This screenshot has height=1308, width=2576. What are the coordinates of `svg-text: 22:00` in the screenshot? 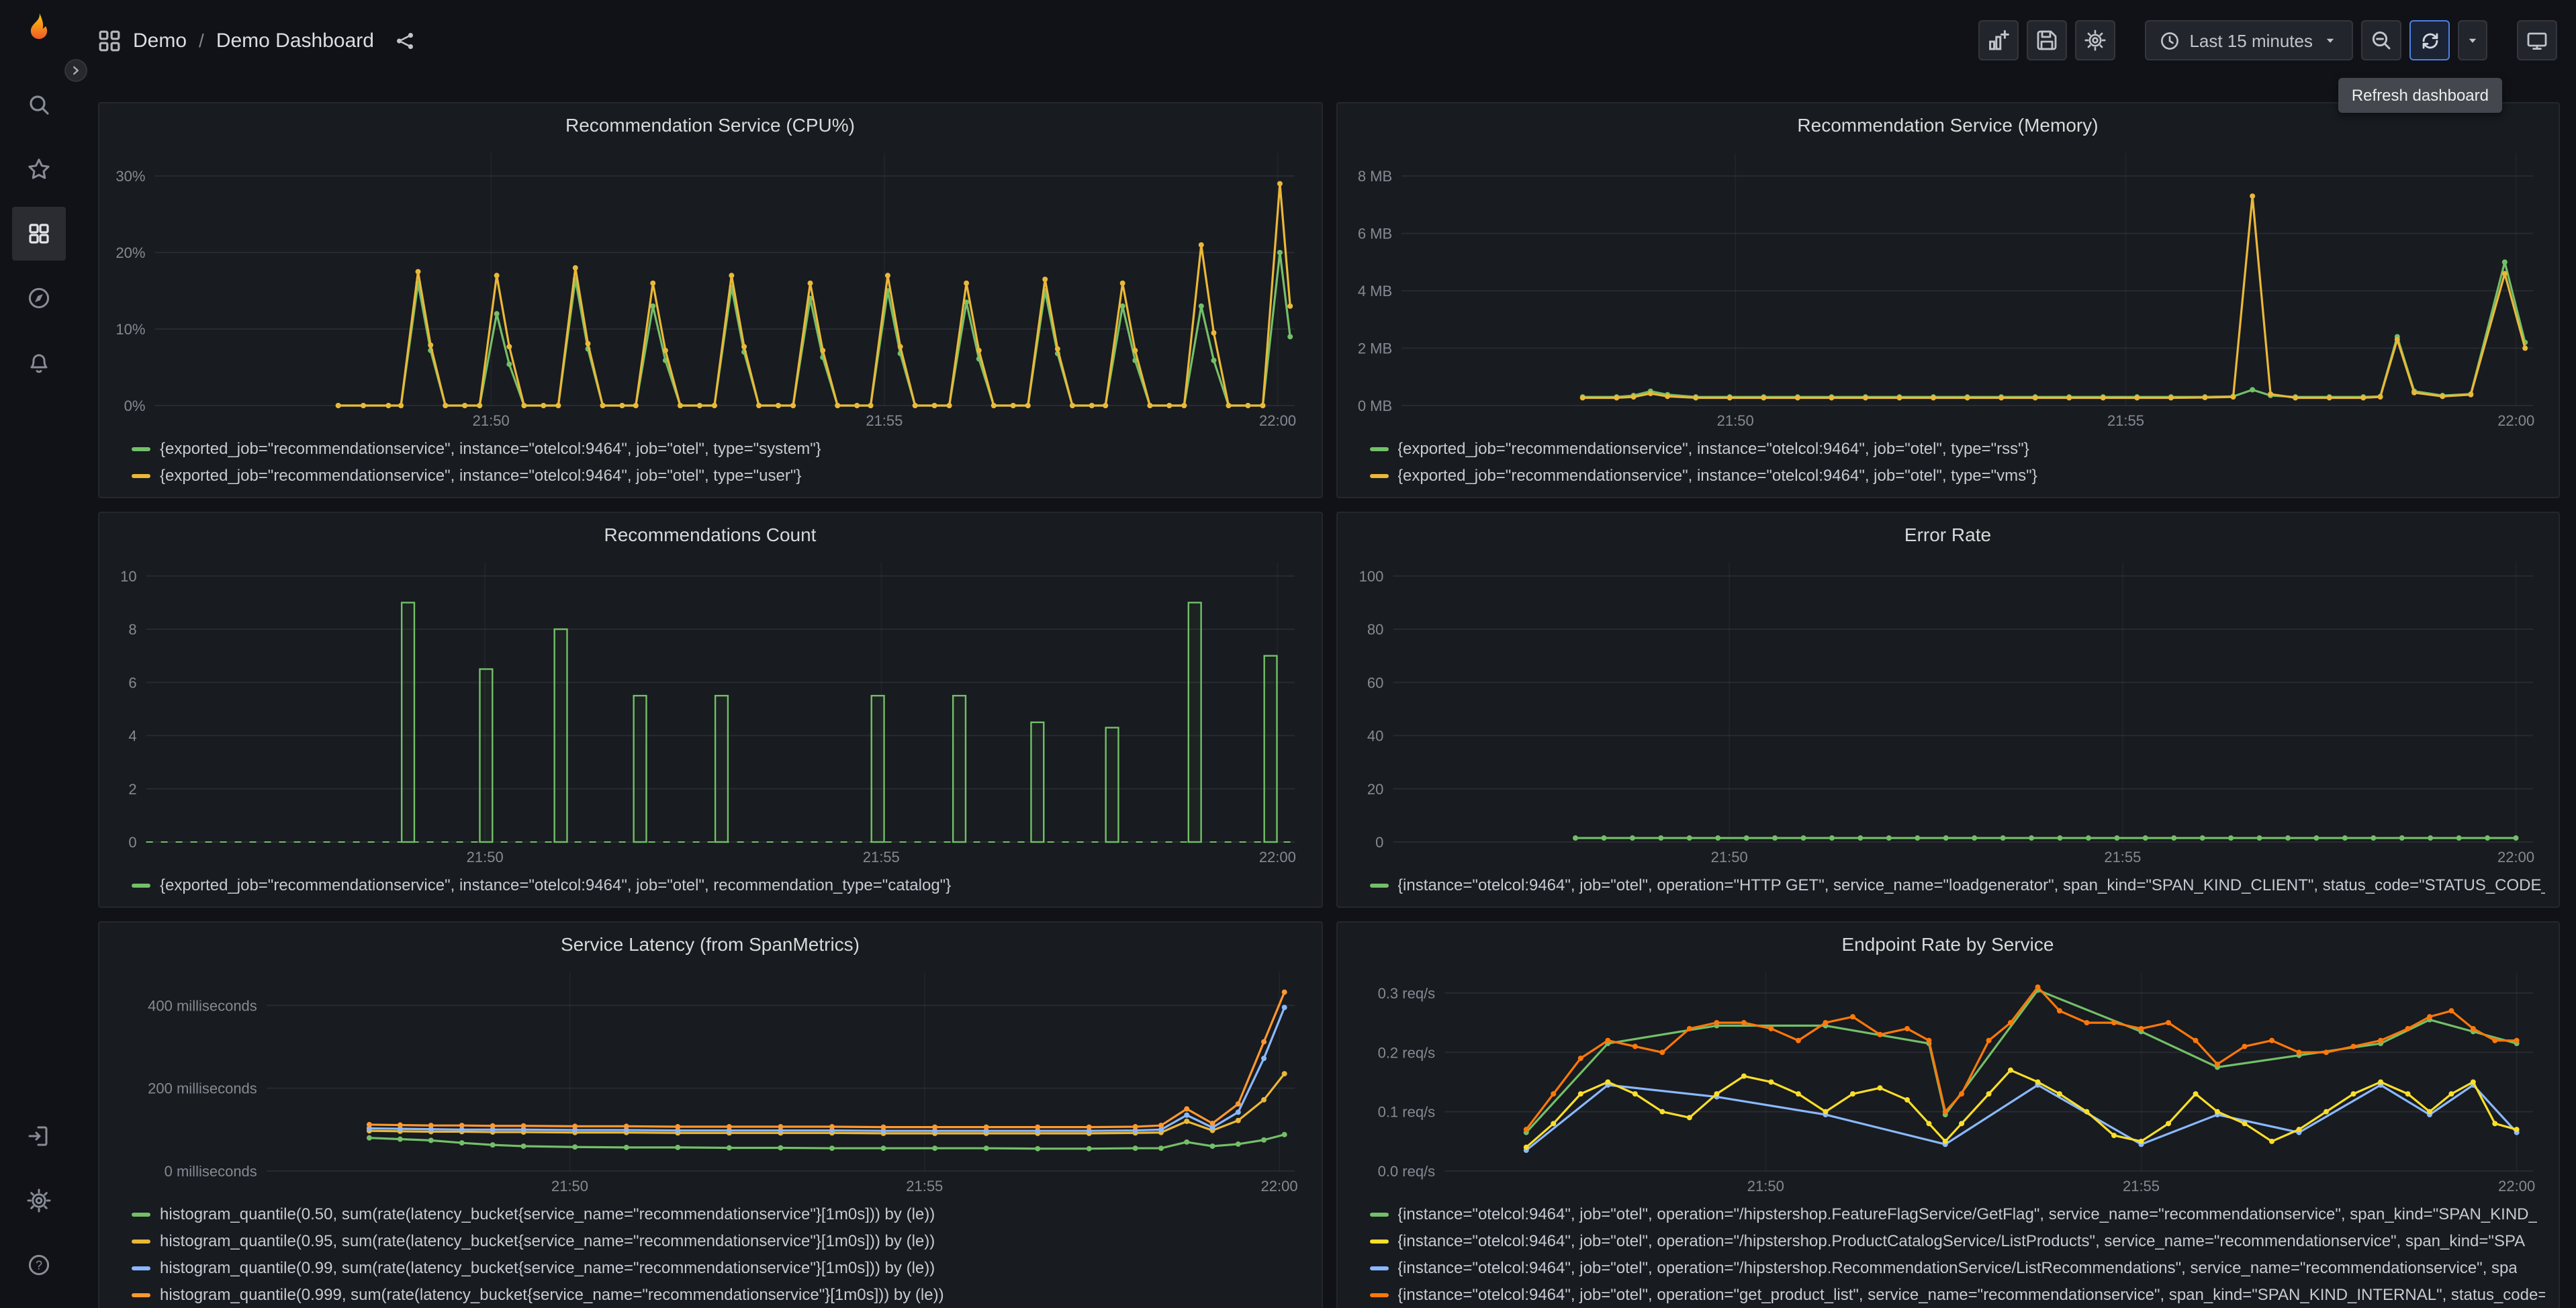 It's located at (1277, 420).